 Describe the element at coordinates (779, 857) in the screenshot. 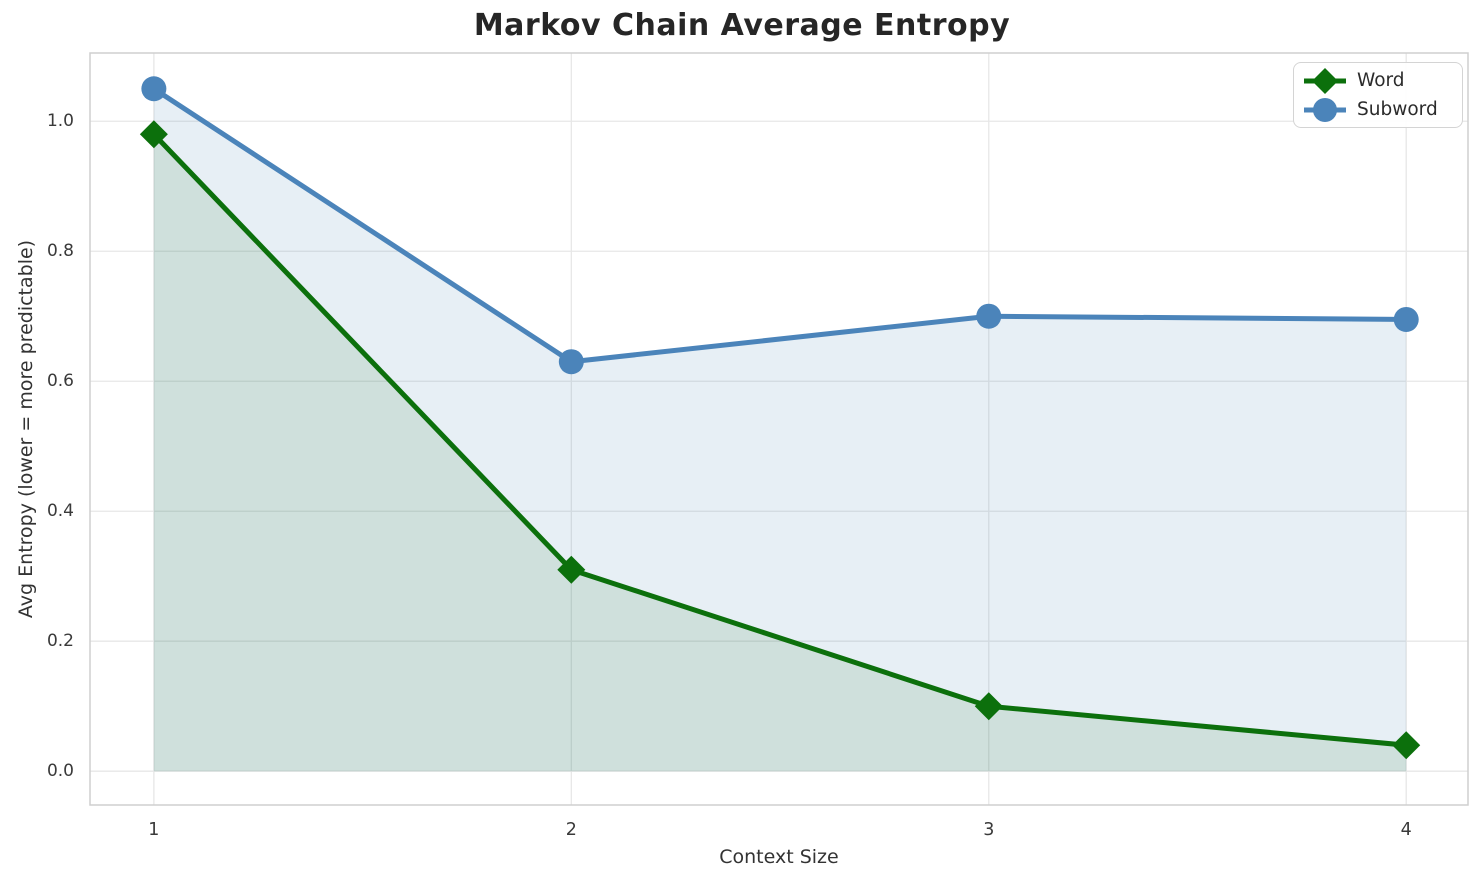

I see `x-axis-label: Context Size` at that location.